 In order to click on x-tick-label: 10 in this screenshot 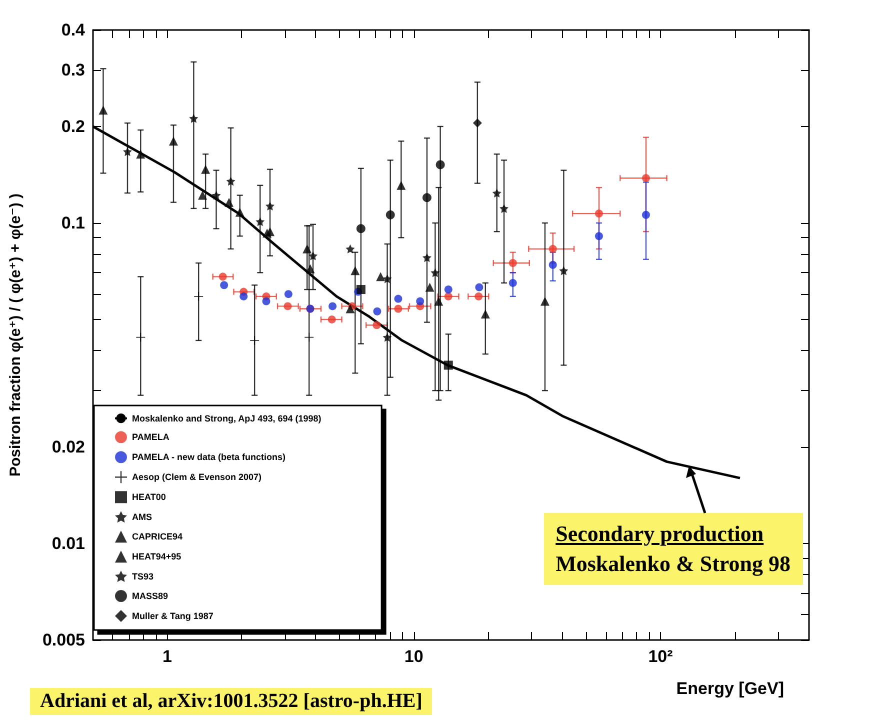, I will do `click(414, 656)`.